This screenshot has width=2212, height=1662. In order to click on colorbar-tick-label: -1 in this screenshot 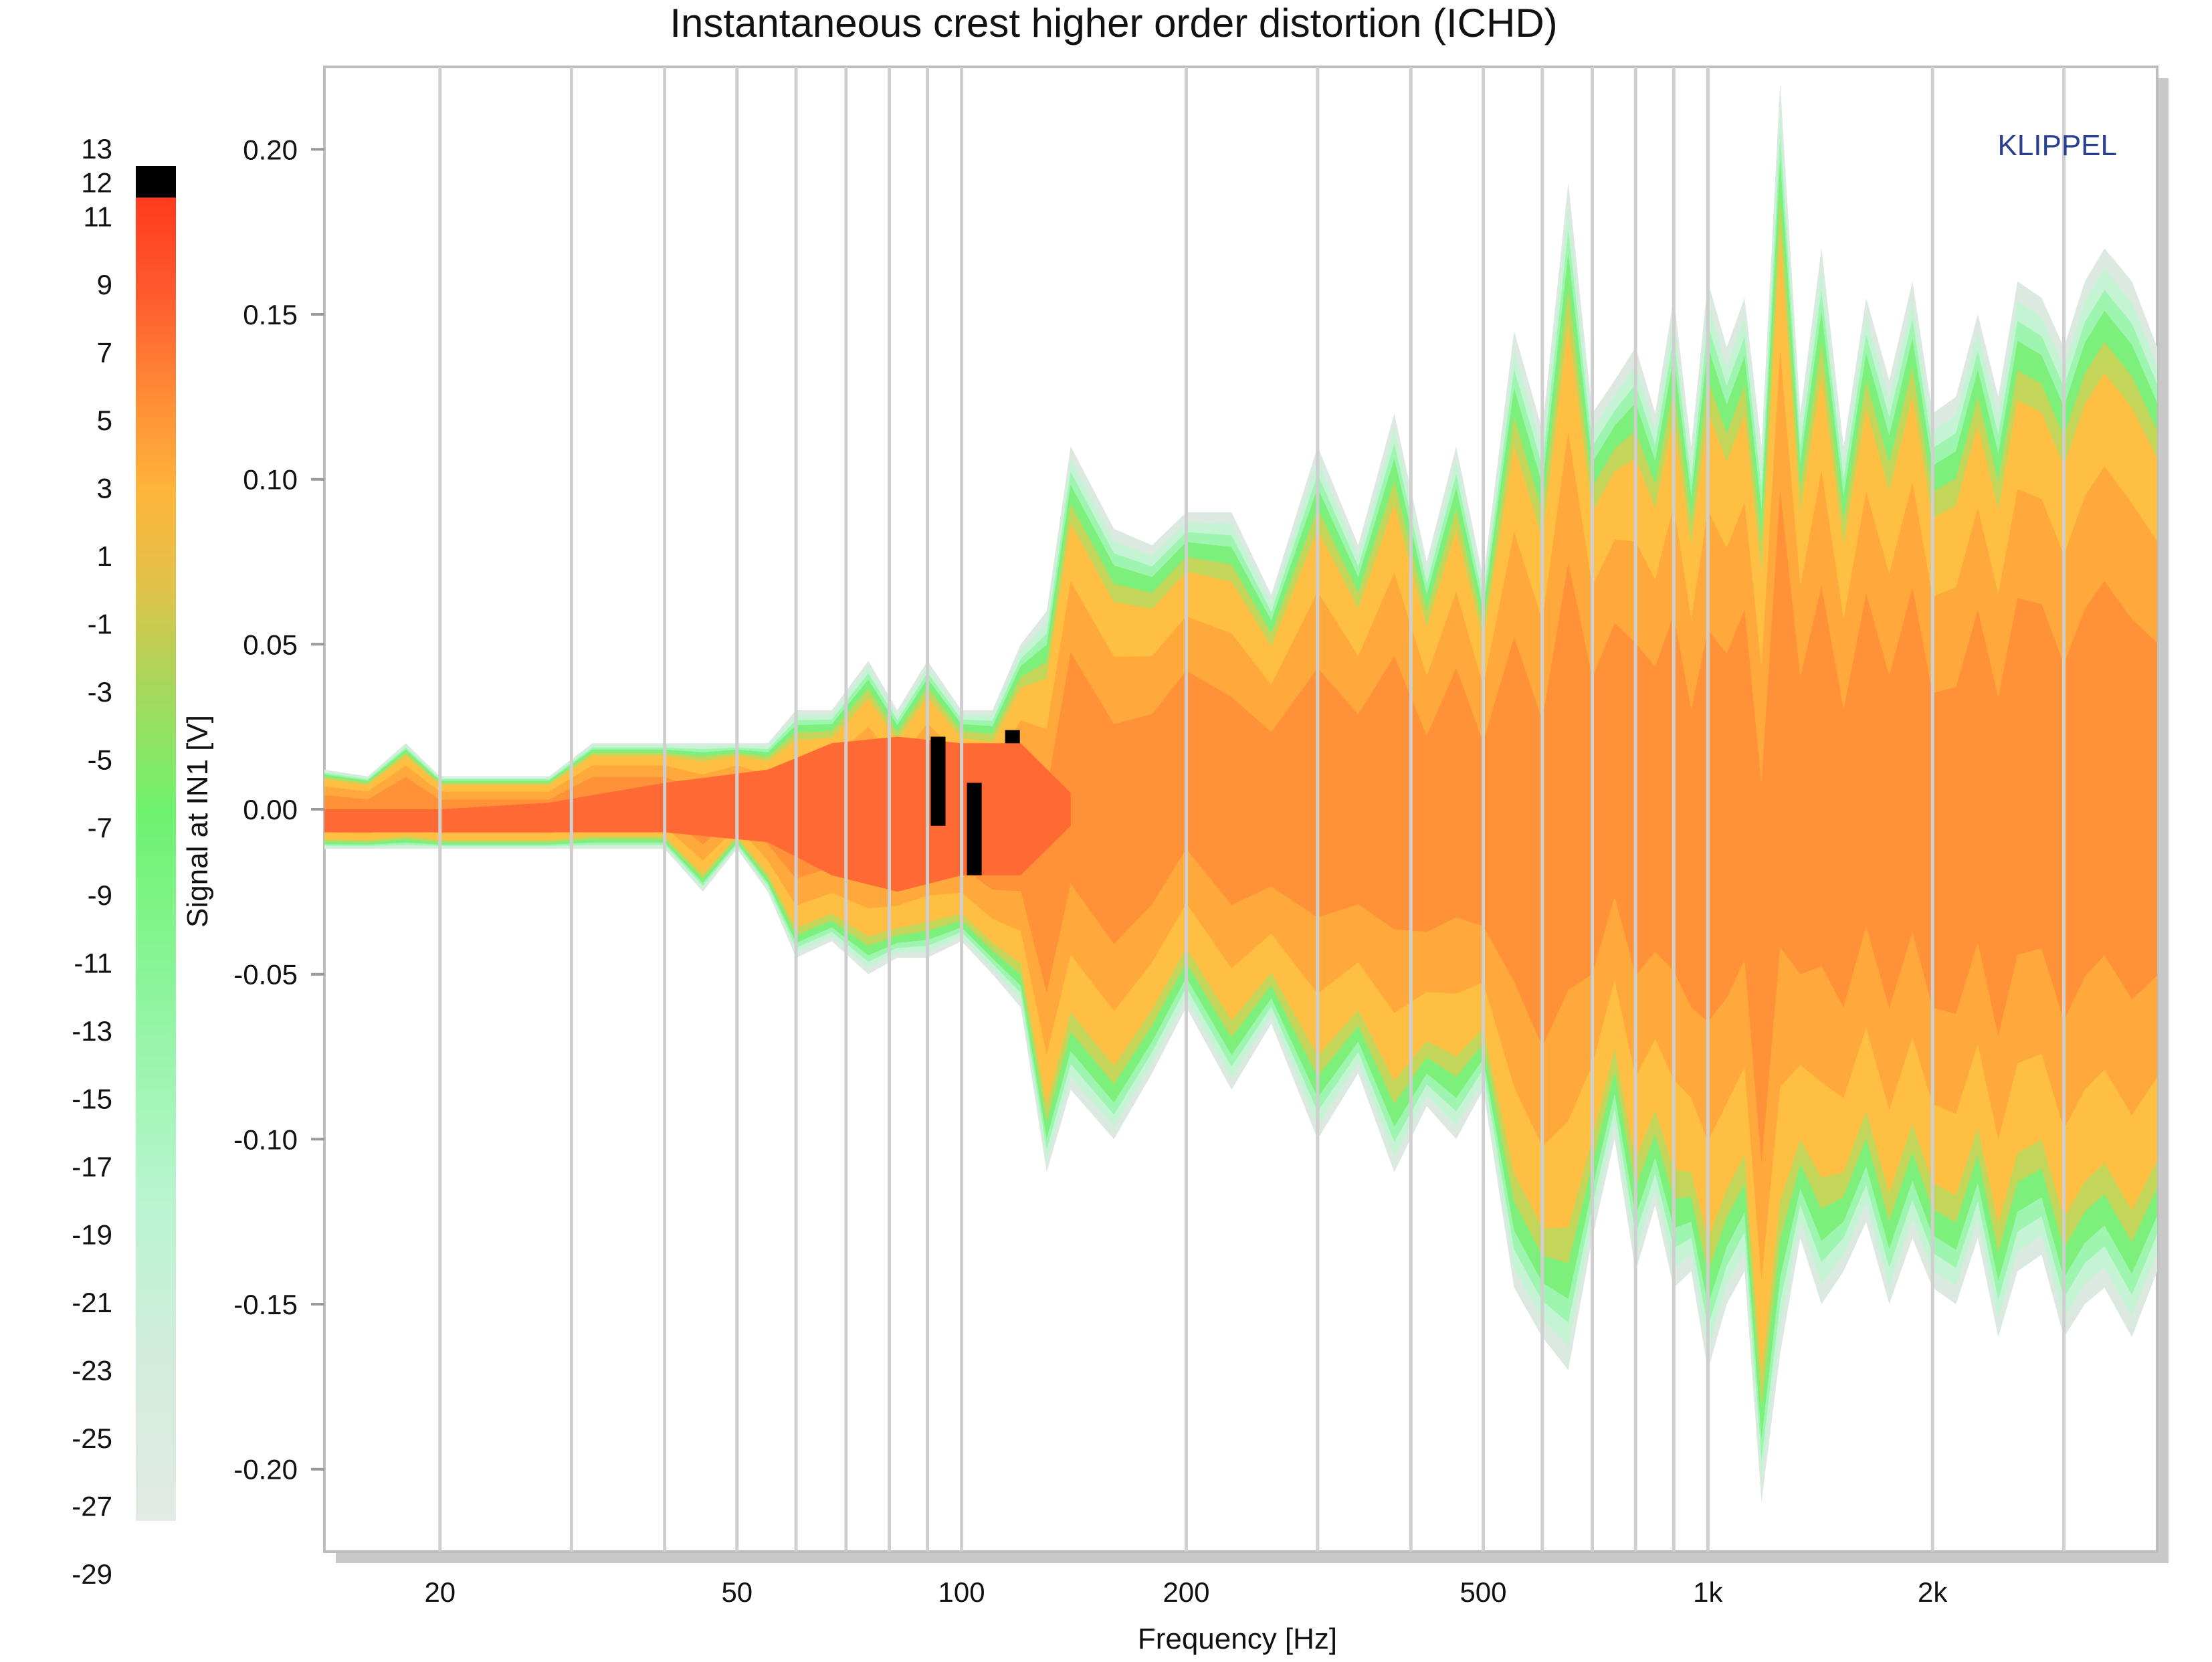, I will do `click(100, 623)`.